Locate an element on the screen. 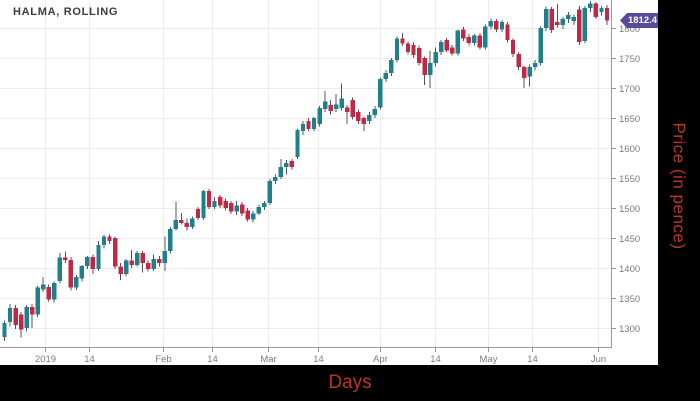 Image resolution: width=700 pixels, height=401 pixels. x-tick-label: Feb is located at coordinates (163, 359).